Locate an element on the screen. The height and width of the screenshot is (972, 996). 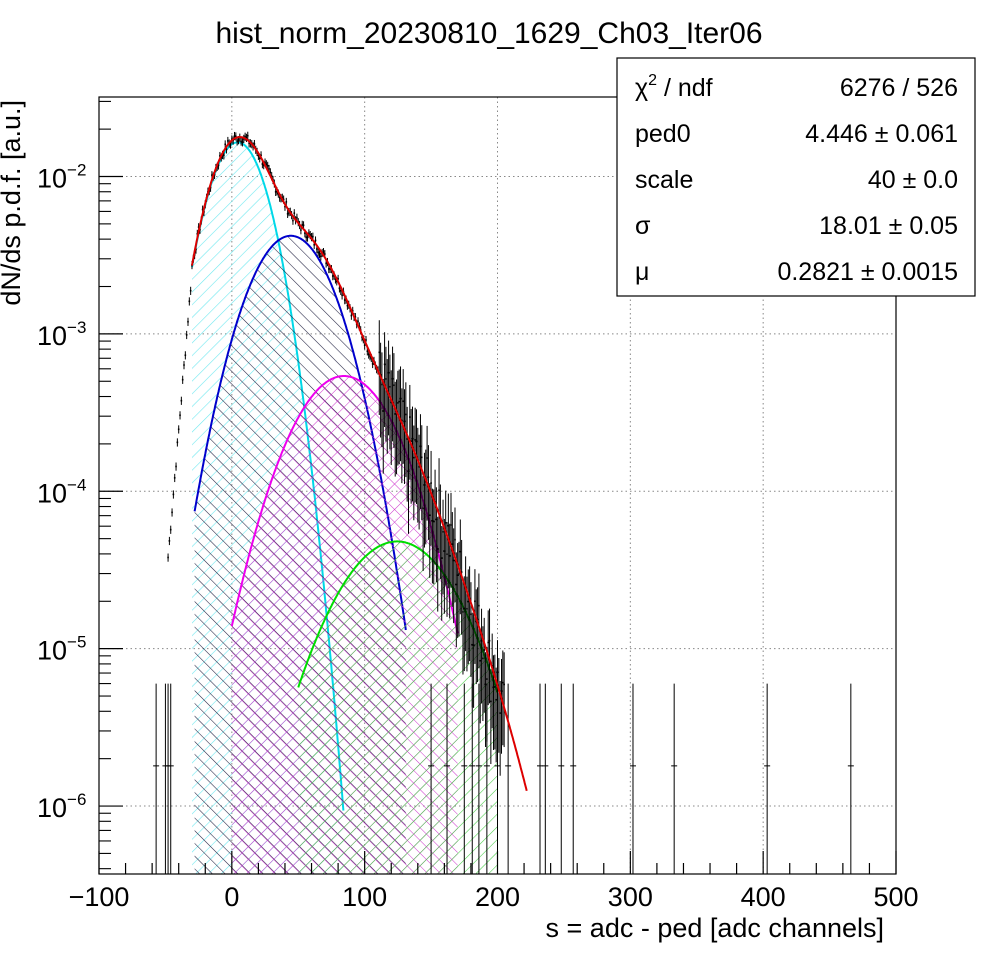
stats-label: μ is located at coordinates (642, 272).